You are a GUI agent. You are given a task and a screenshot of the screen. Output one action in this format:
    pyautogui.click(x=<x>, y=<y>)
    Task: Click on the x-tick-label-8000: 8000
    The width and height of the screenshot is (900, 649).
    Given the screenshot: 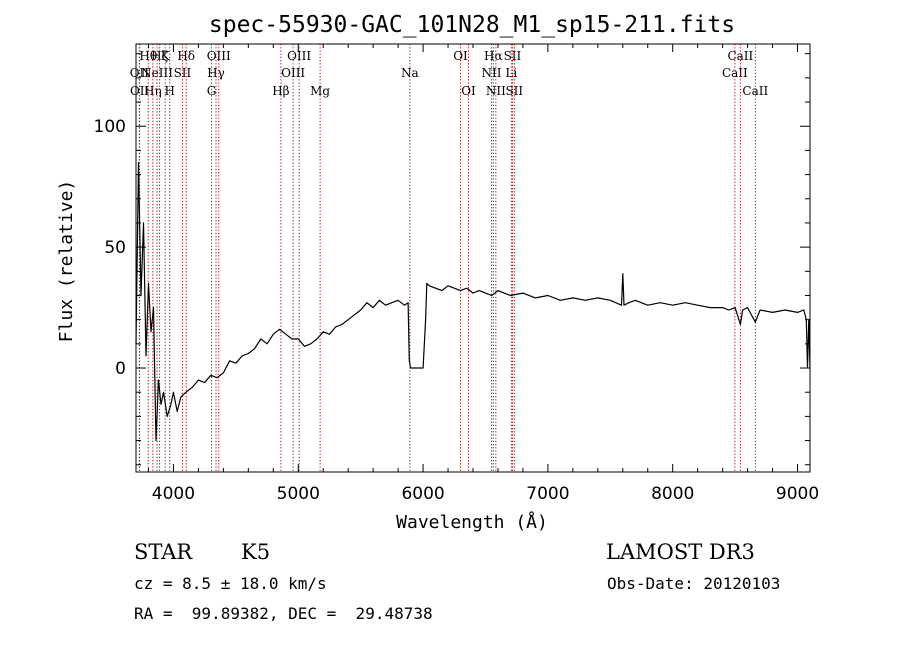 What is the action you would take?
    pyautogui.click(x=672, y=494)
    